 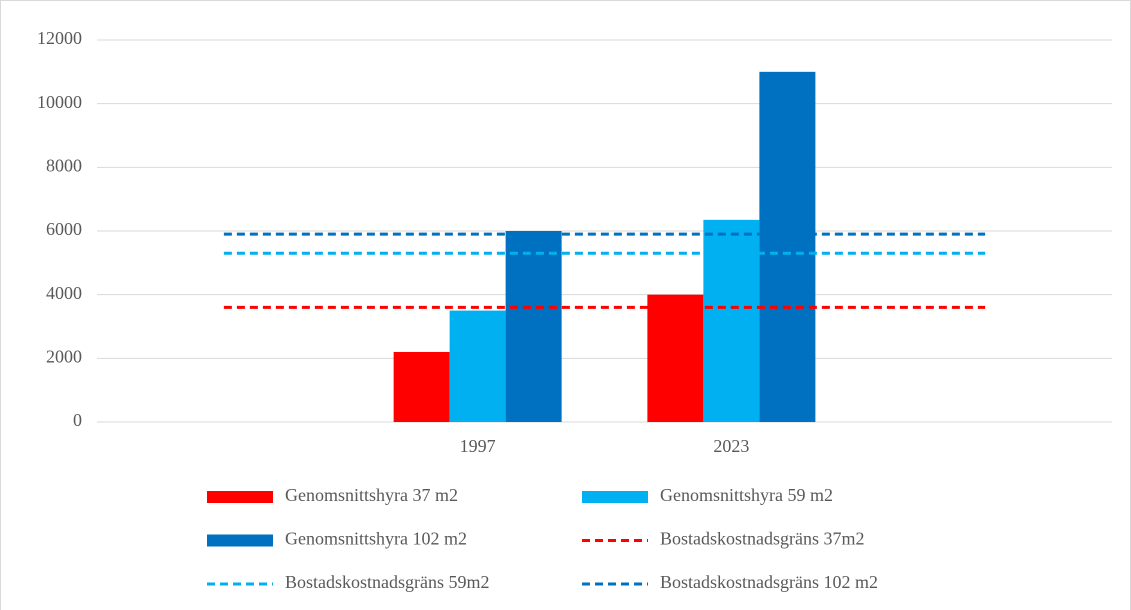 What do you see at coordinates (387, 582) in the screenshot?
I see `legend-label: Bostadskostnadsgräns 59m2` at bounding box center [387, 582].